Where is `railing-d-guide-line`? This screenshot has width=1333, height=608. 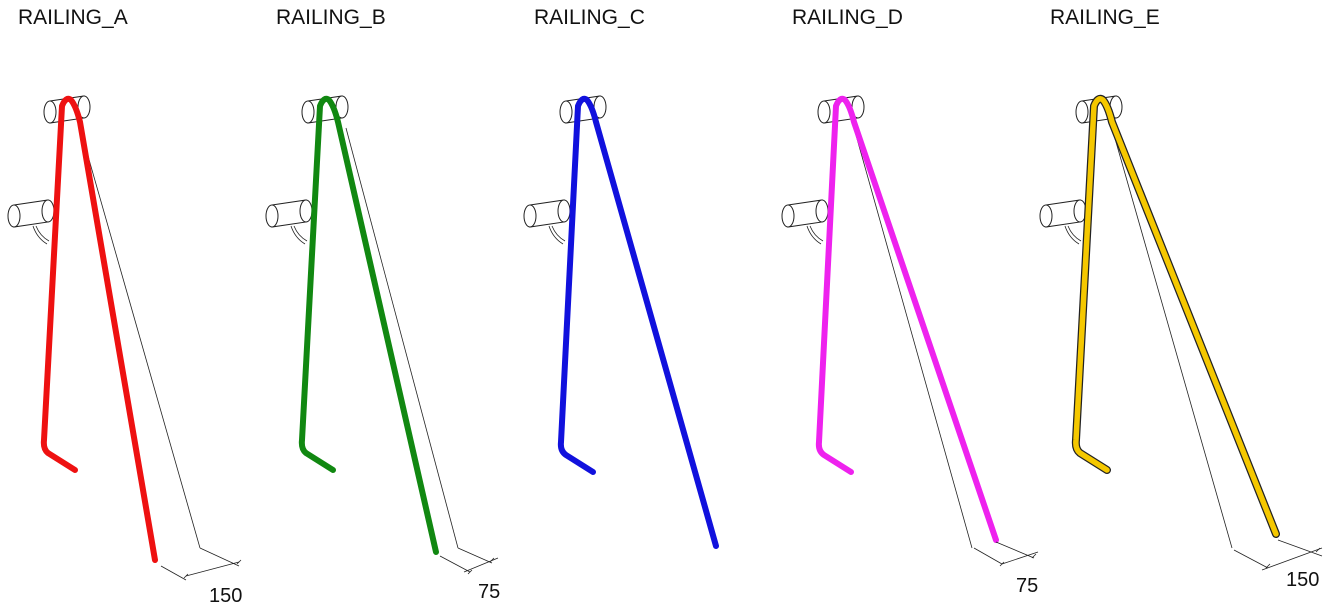
railing-d-guide-line is located at coordinates (913, 338).